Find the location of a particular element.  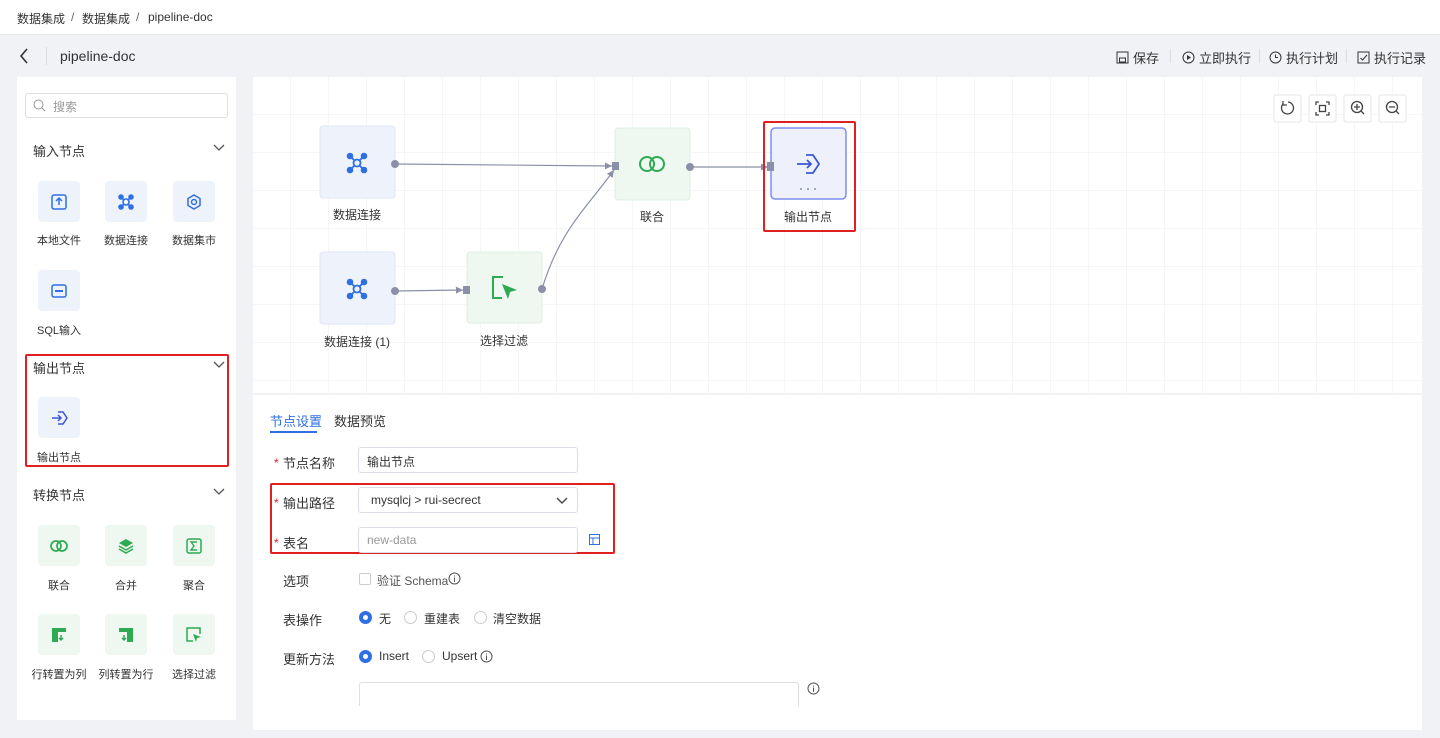

history-button: 执行记录 is located at coordinates (1391, 57).